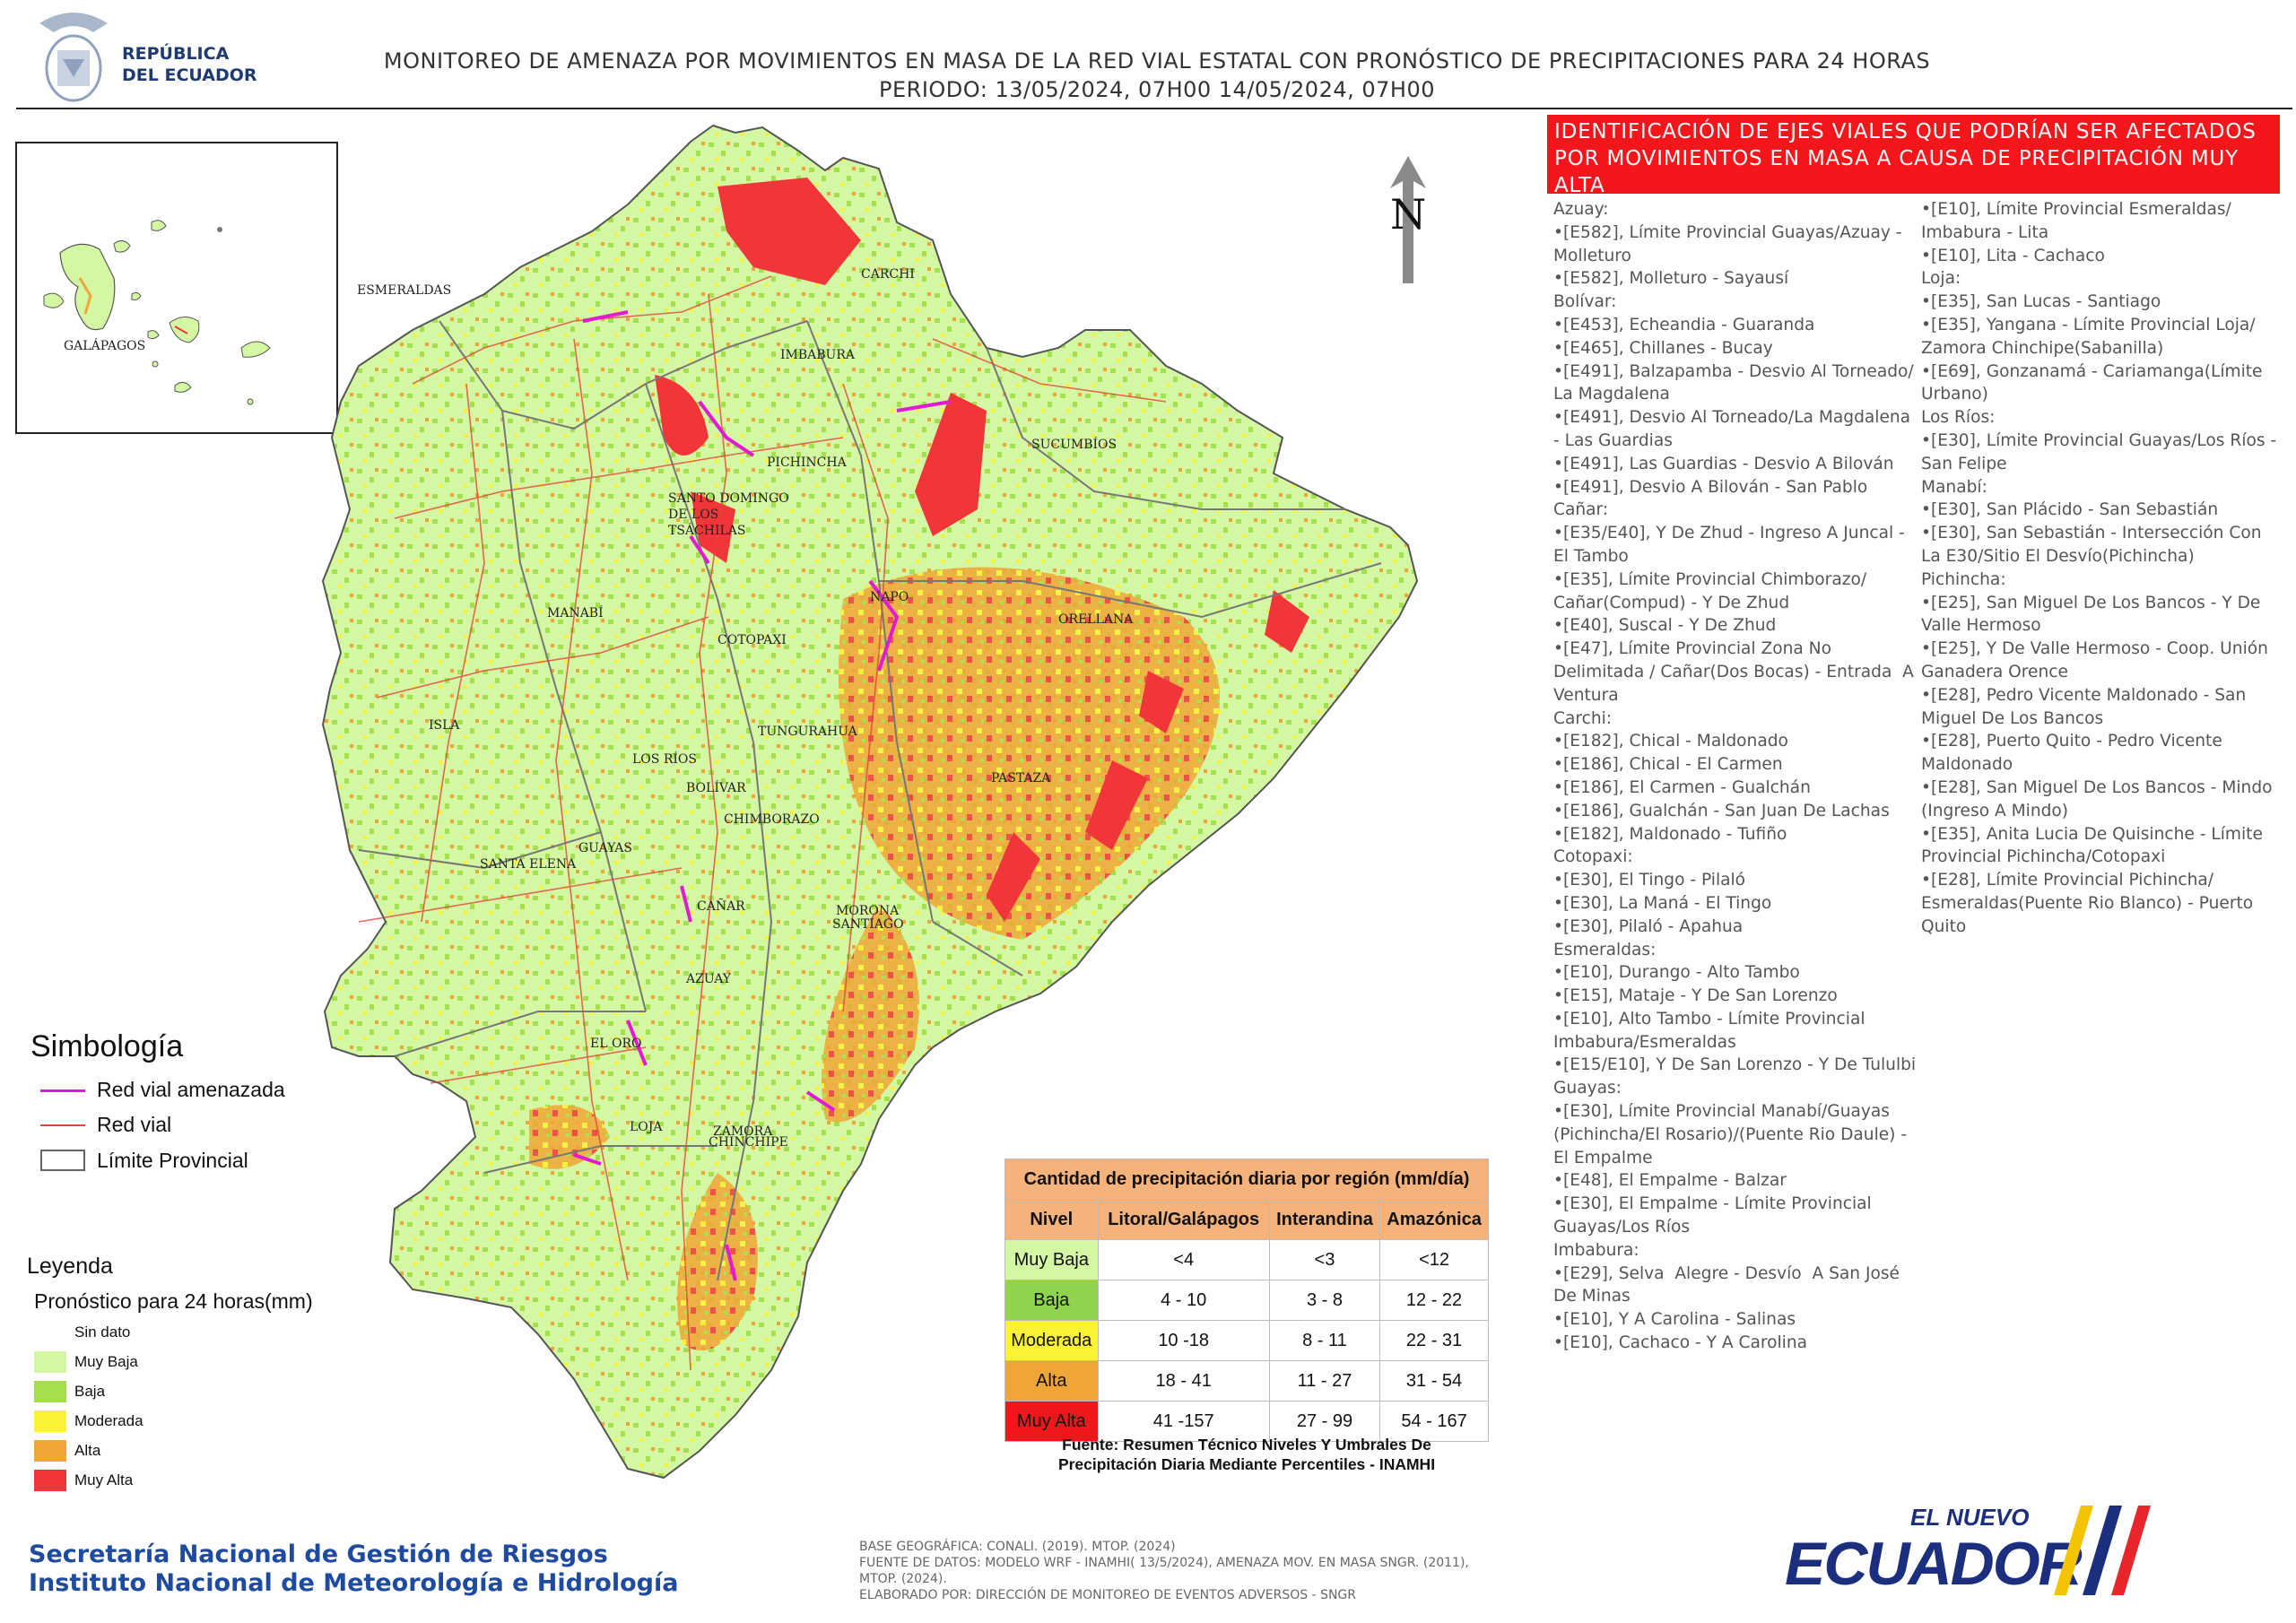 The image size is (2296, 1623). Describe the element at coordinates (1592, 1296) in the screenshot. I see `road-list-line: De Minas` at that location.